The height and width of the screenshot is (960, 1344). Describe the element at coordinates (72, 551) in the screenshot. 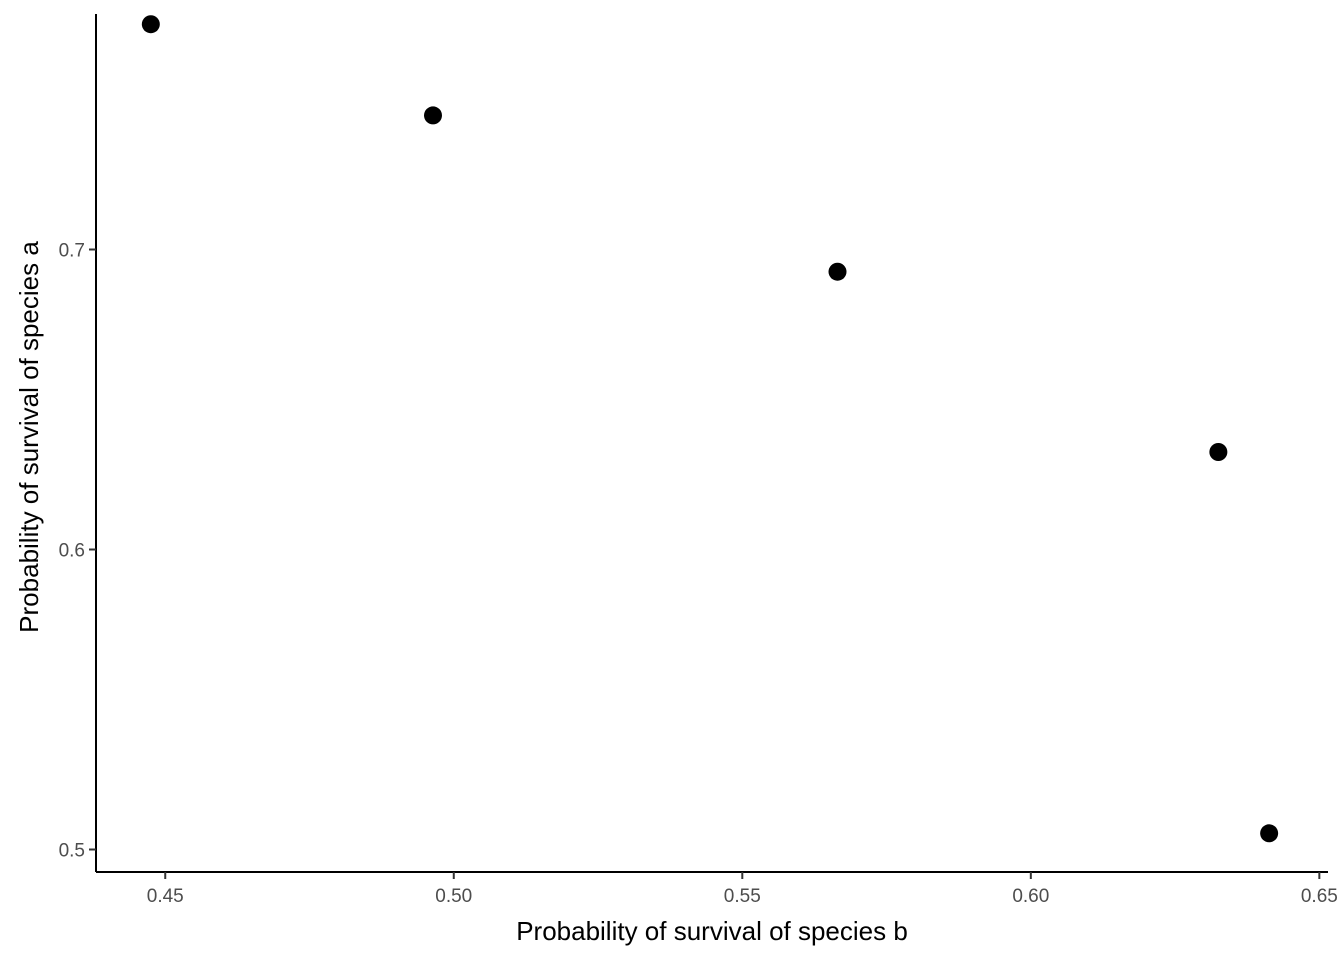

I see `y-tick-label: 0.6` at that location.